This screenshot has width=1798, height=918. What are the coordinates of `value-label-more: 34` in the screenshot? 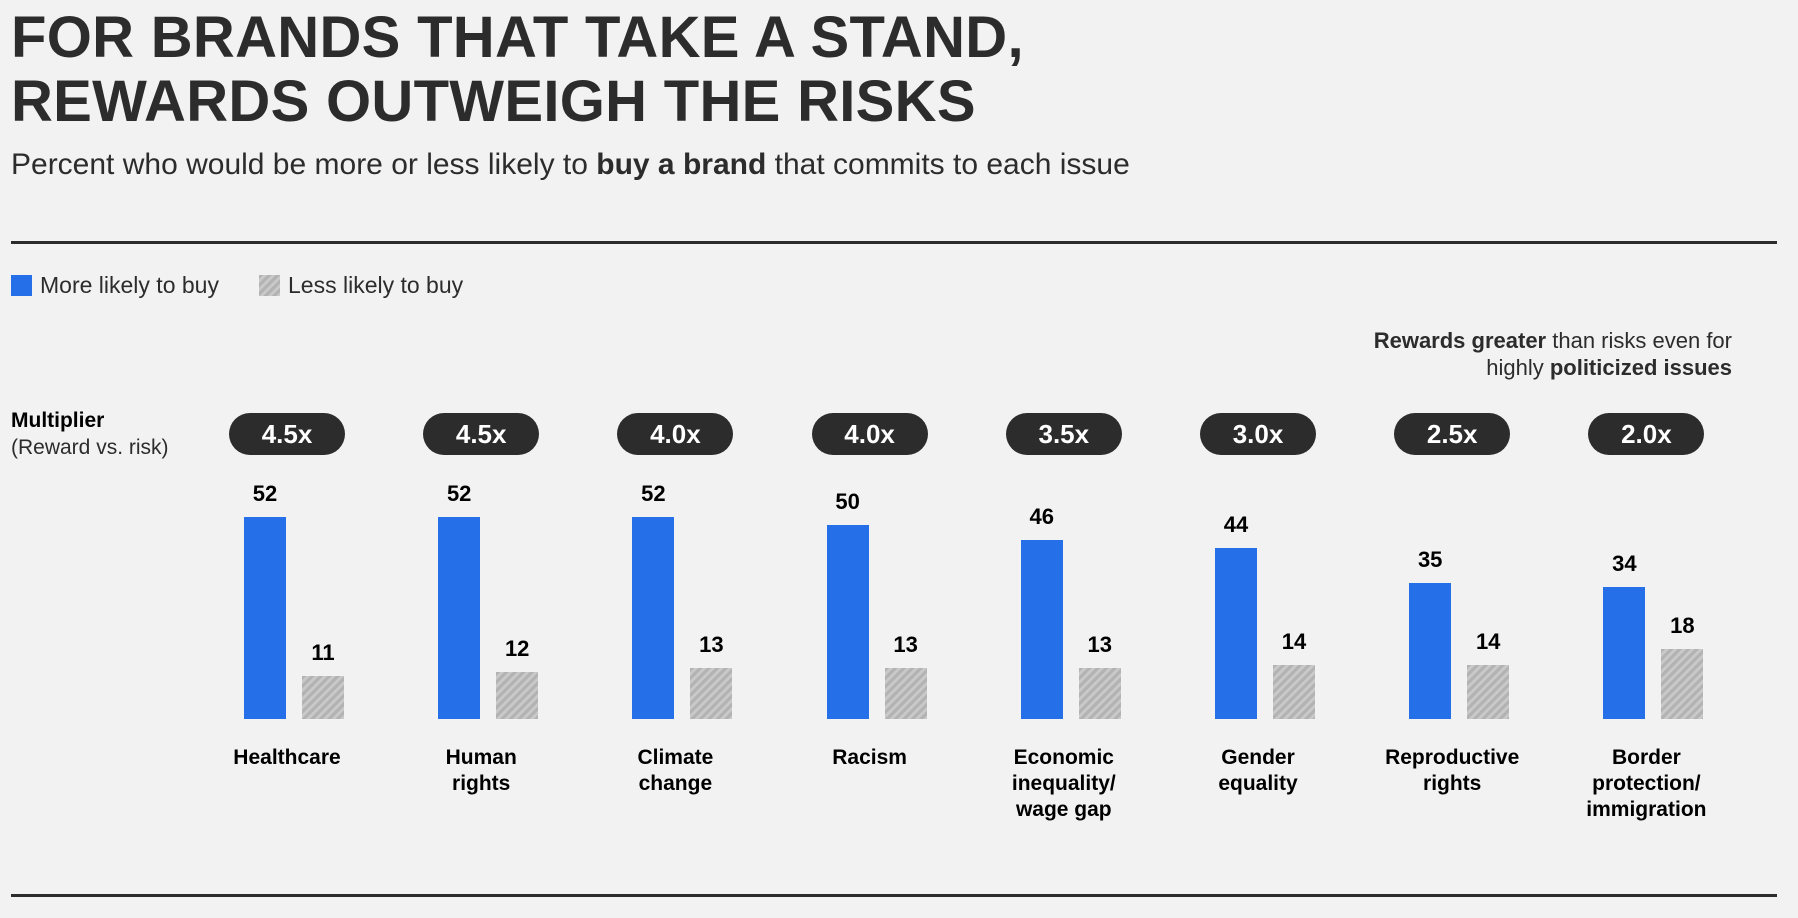 It's located at (1624, 563).